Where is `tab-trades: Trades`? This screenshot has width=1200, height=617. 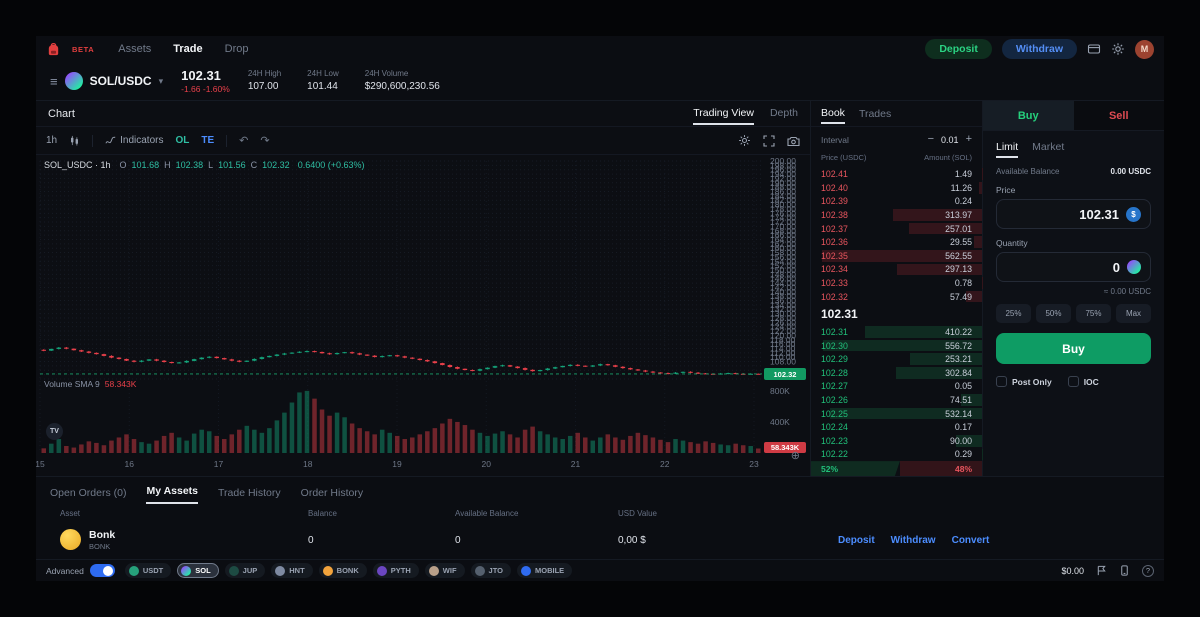
tab-trades: Trades is located at coordinates (875, 114).